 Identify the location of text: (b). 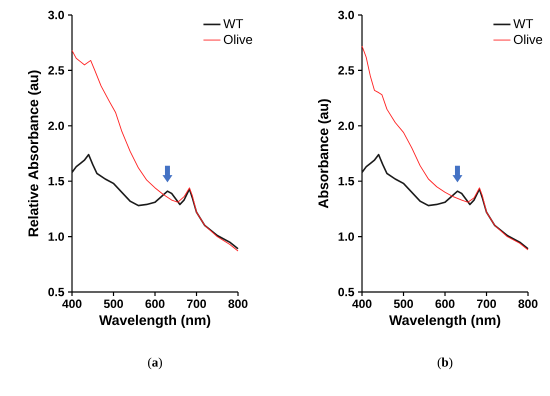
(445, 364).